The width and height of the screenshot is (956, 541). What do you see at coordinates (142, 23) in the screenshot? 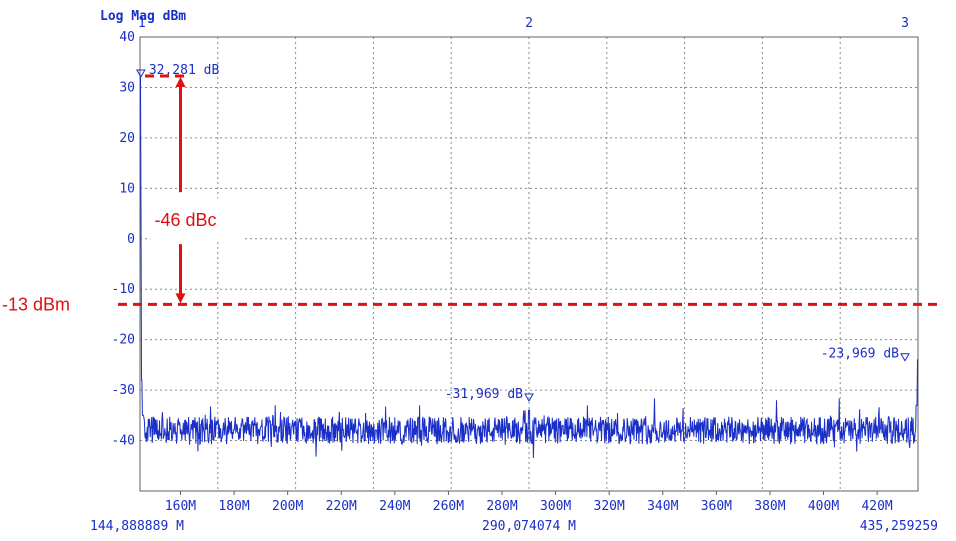
I see `marker-number: 1` at bounding box center [142, 23].